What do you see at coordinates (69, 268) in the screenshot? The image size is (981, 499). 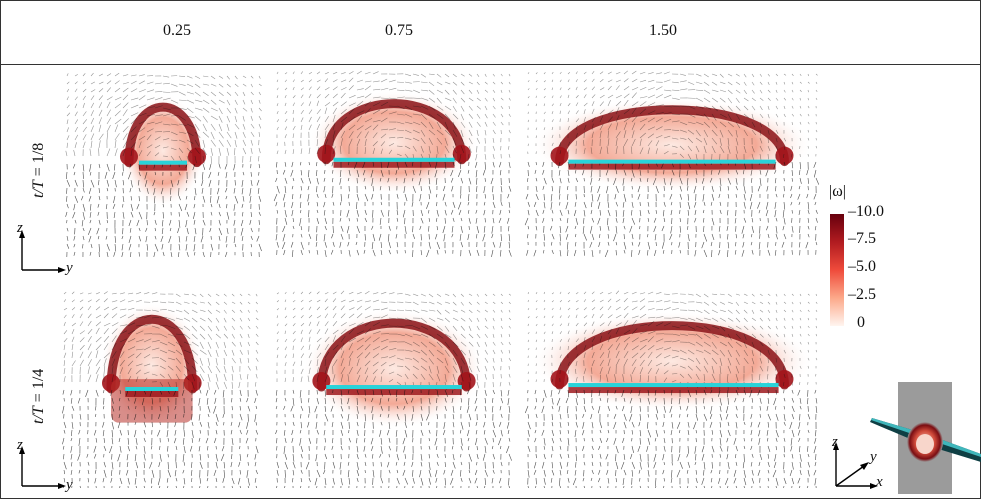 I see `axis-upper-y: y` at bounding box center [69, 268].